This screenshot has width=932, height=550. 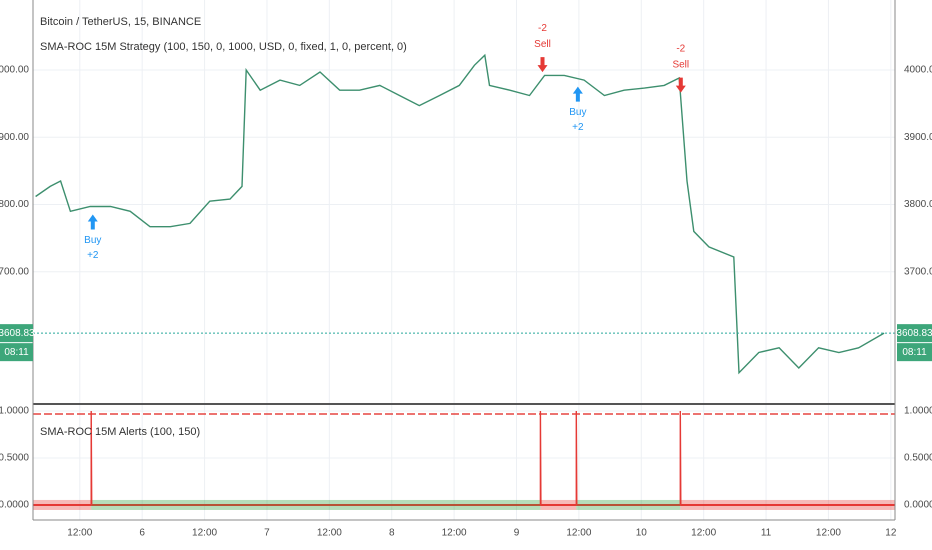 What do you see at coordinates (891, 533) in the screenshot?
I see `x-tick-label: 12` at bounding box center [891, 533].